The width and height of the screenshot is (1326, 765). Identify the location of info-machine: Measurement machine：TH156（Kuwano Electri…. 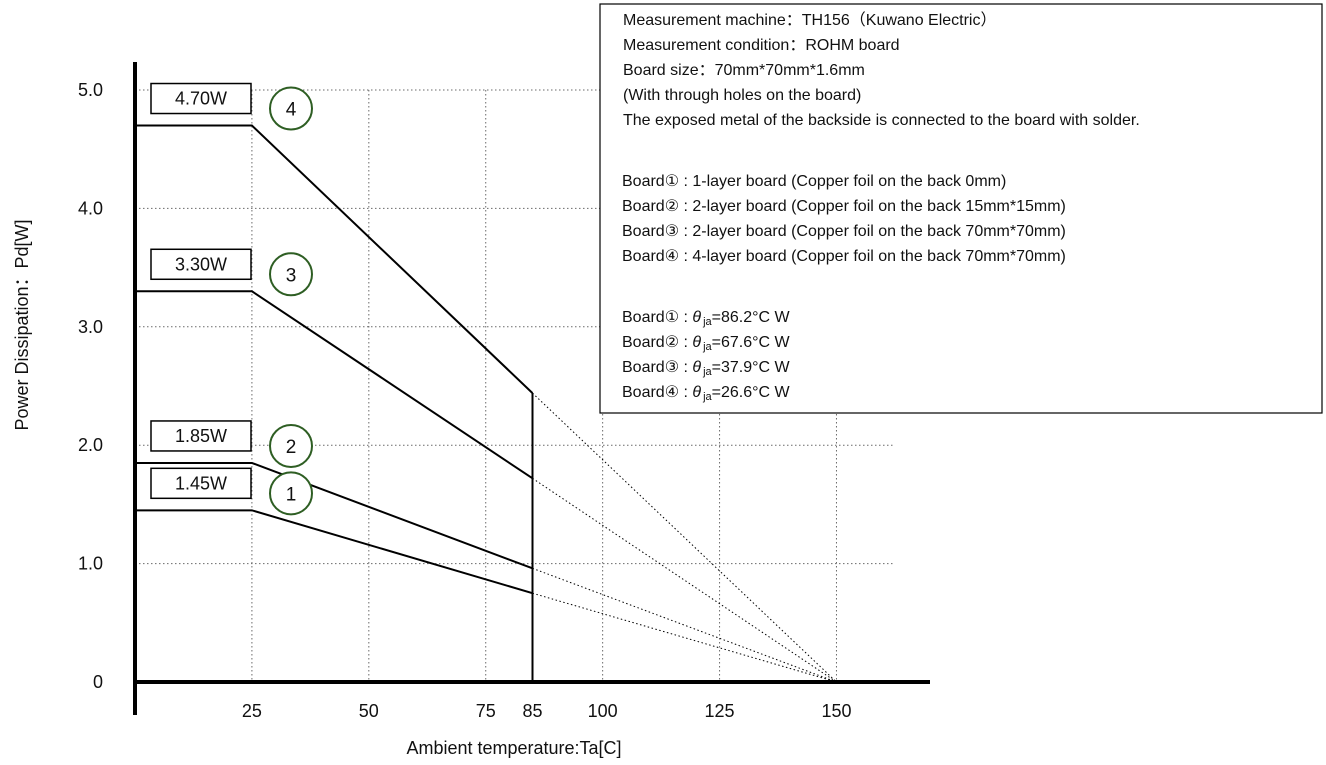
(810, 20).